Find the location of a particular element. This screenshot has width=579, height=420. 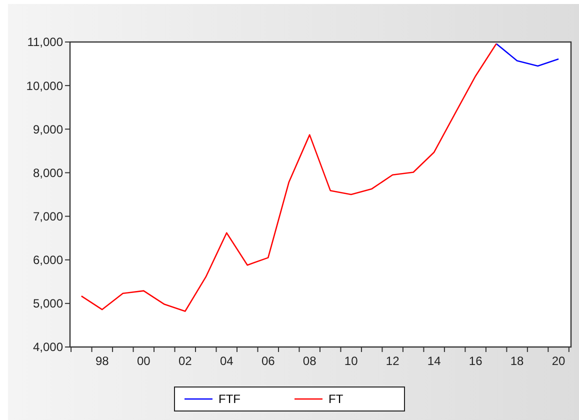

y-tick-label: 7,000 is located at coordinates (48, 216).